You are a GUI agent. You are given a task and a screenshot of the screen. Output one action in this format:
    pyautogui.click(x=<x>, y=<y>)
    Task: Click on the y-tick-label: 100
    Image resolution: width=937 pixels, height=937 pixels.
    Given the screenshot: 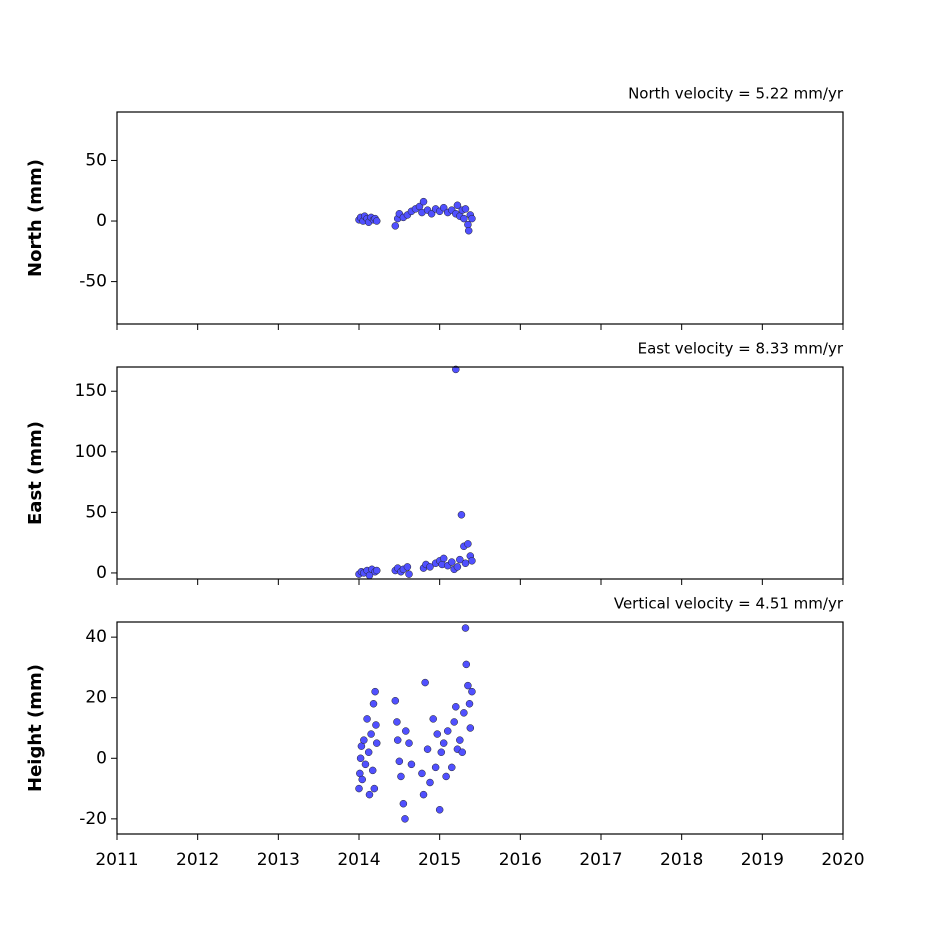 What is the action you would take?
    pyautogui.click(x=91, y=452)
    